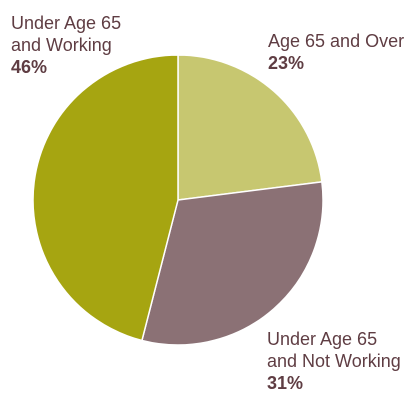 Image resolution: width=413 pixels, height=405 pixels. What do you see at coordinates (285, 383) in the screenshot?
I see `slice-label-value: 31%` at bounding box center [285, 383].